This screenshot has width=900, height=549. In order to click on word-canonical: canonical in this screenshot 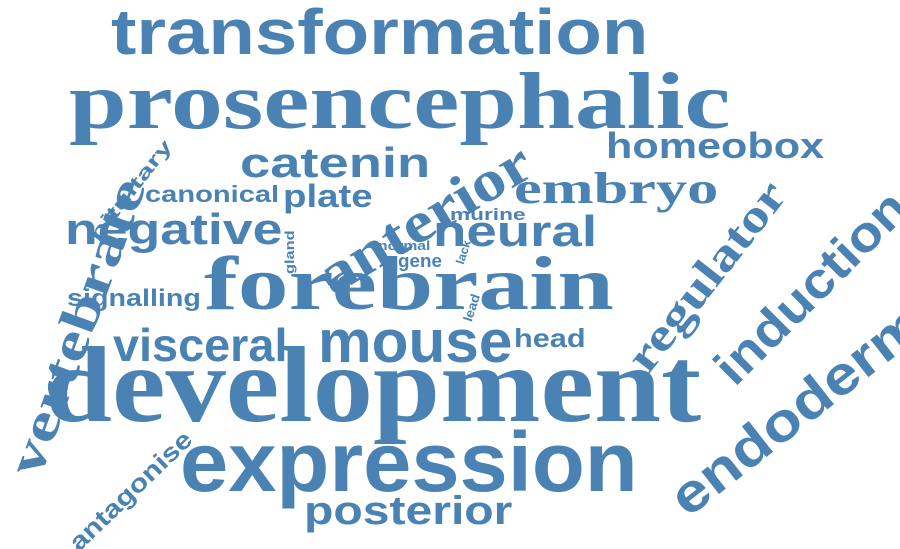, I will do `click(212, 194)`.